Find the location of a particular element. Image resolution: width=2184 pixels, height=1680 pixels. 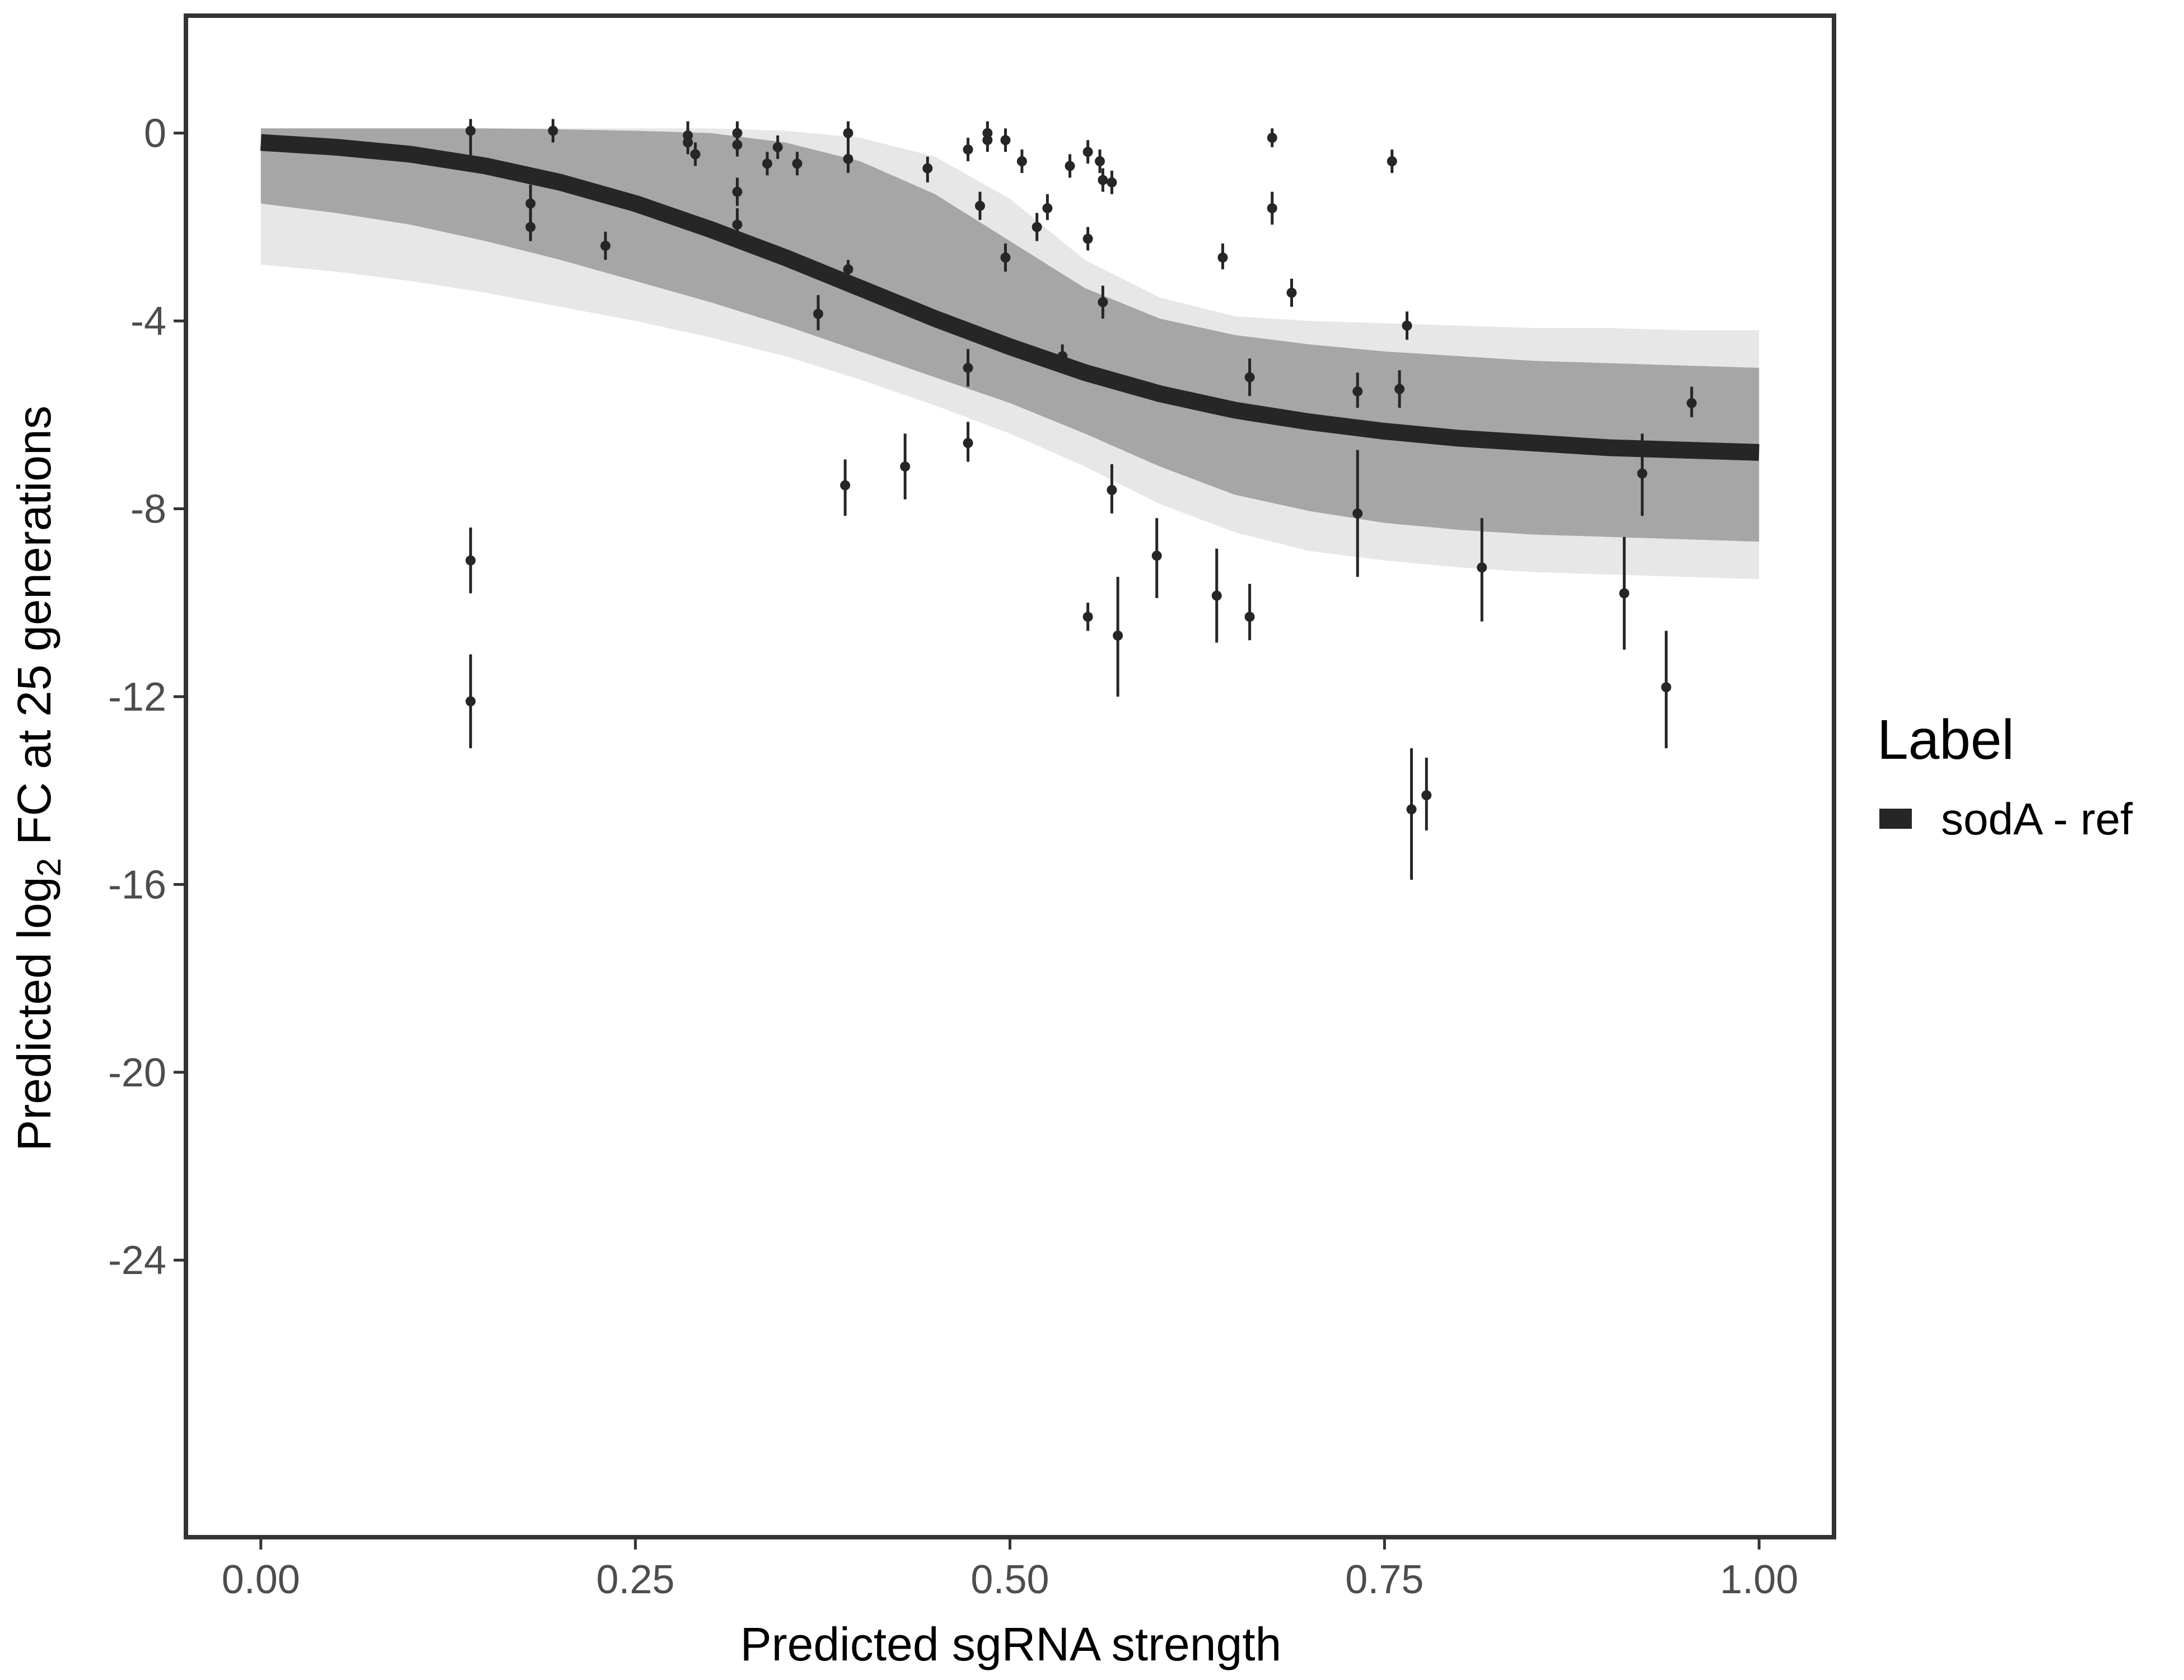

y-tick-label: 0 is located at coordinates (155, 134).